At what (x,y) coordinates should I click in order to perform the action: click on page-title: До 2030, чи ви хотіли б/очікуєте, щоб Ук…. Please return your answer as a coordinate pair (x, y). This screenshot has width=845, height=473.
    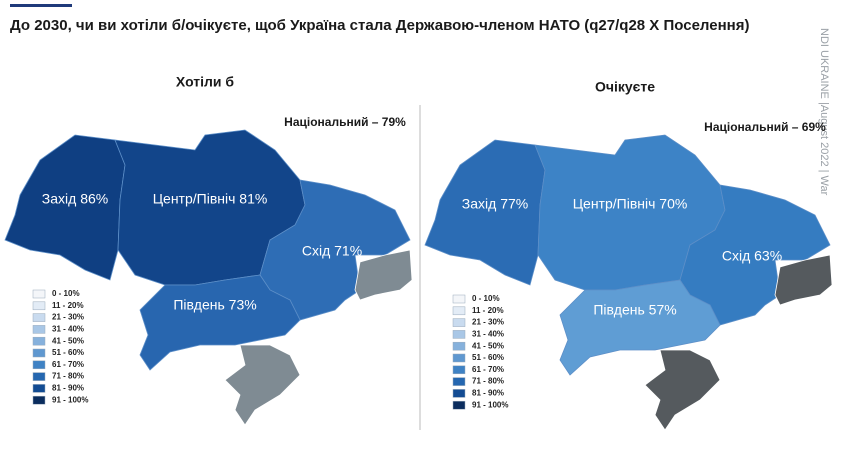
    Looking at the image, I should click on (379, 25).